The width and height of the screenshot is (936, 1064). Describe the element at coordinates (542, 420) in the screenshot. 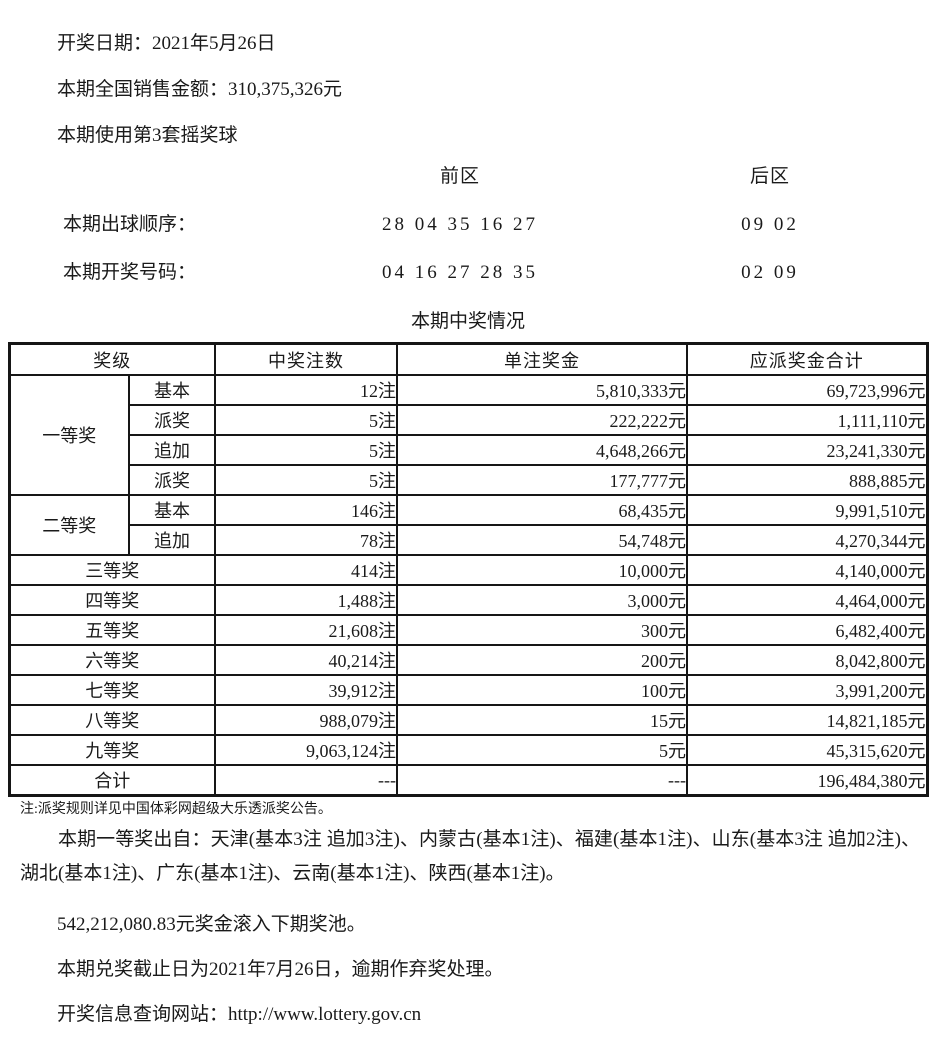

I see `cell-prize: 222,222元` at that location.